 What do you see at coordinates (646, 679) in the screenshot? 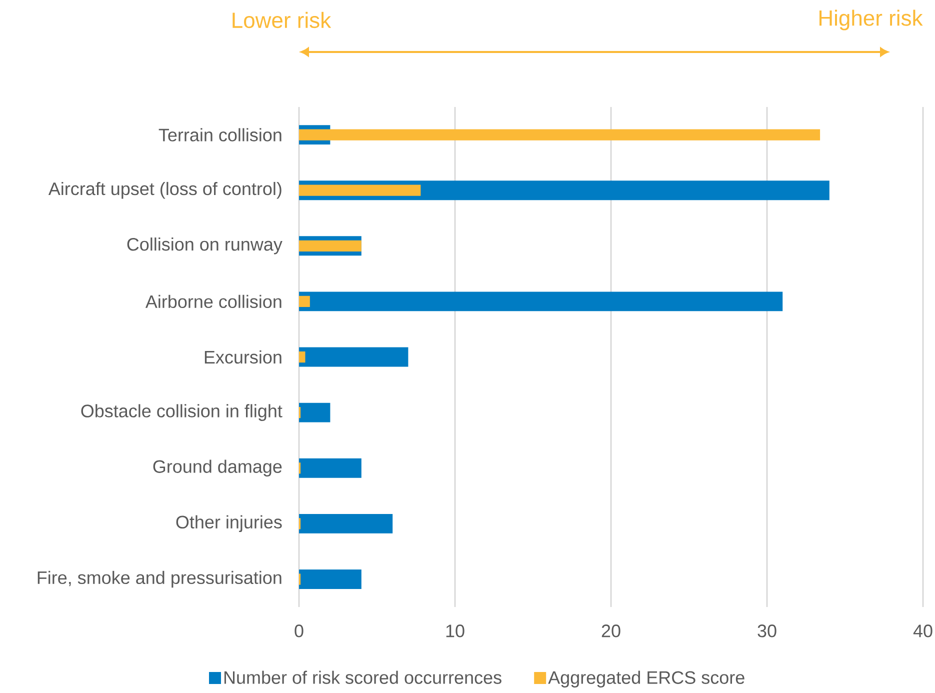
I see `legend-label: Aggregated ERCS score` at bounding box center [646, 679].